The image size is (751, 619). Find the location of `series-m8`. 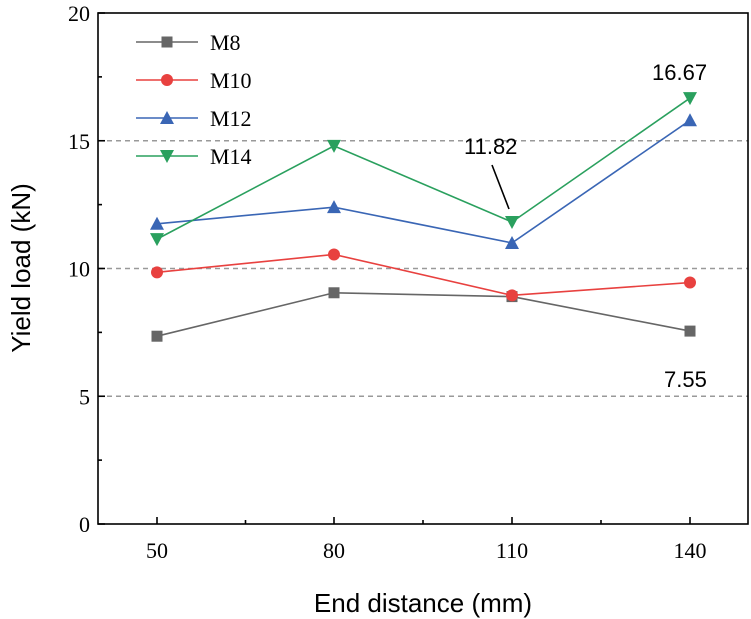

series-m8 is located at coordinates (423, 314).